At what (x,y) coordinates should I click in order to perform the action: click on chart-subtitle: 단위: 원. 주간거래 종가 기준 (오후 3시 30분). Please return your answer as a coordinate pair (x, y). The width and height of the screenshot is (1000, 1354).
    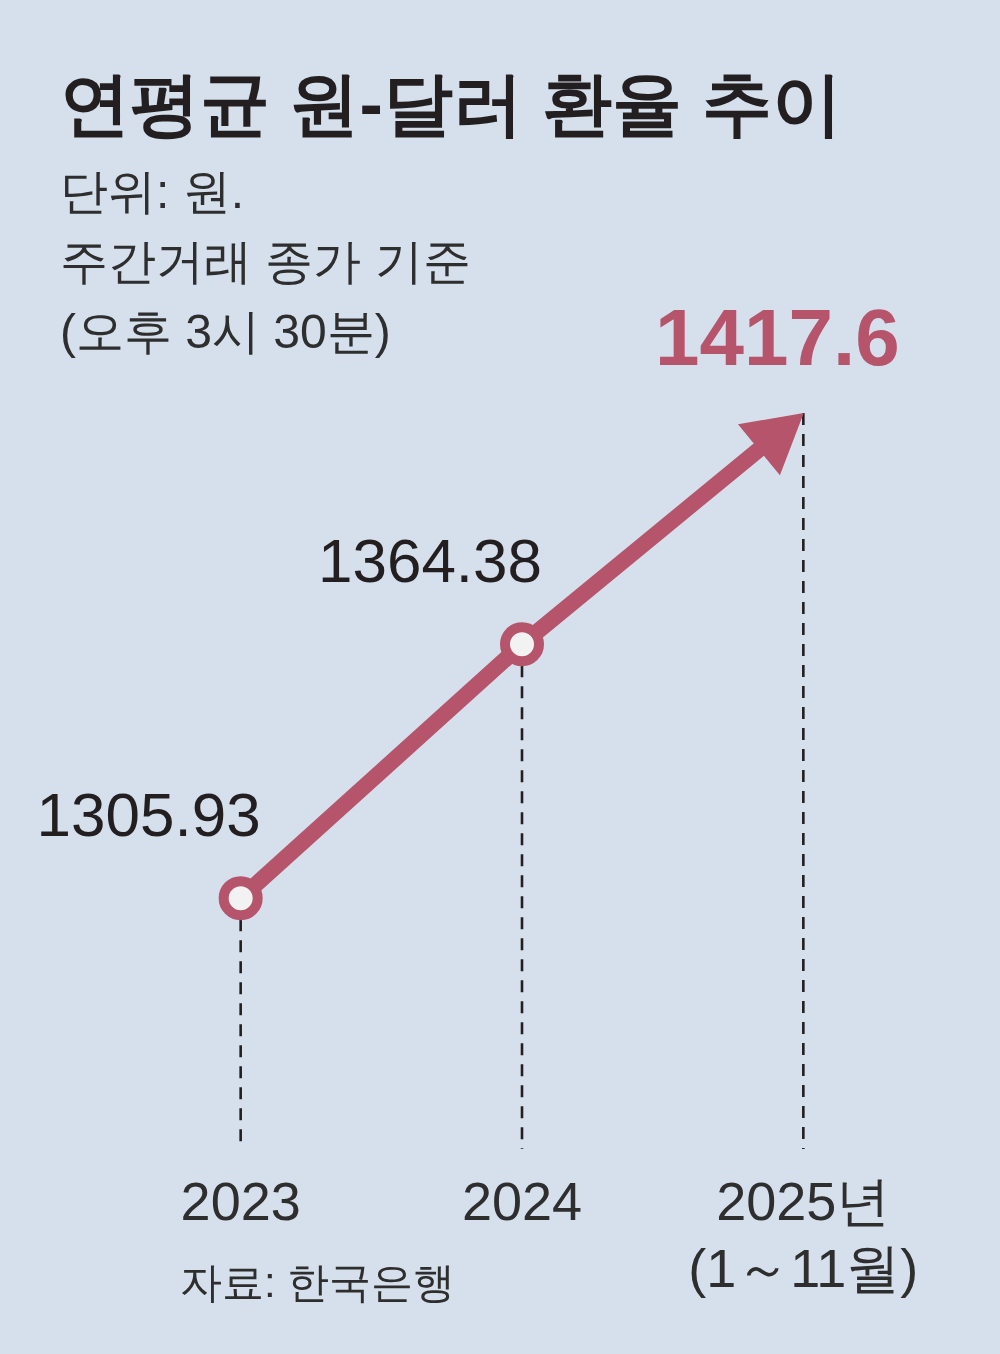
    Looking at the image, I should click on (265, 262).